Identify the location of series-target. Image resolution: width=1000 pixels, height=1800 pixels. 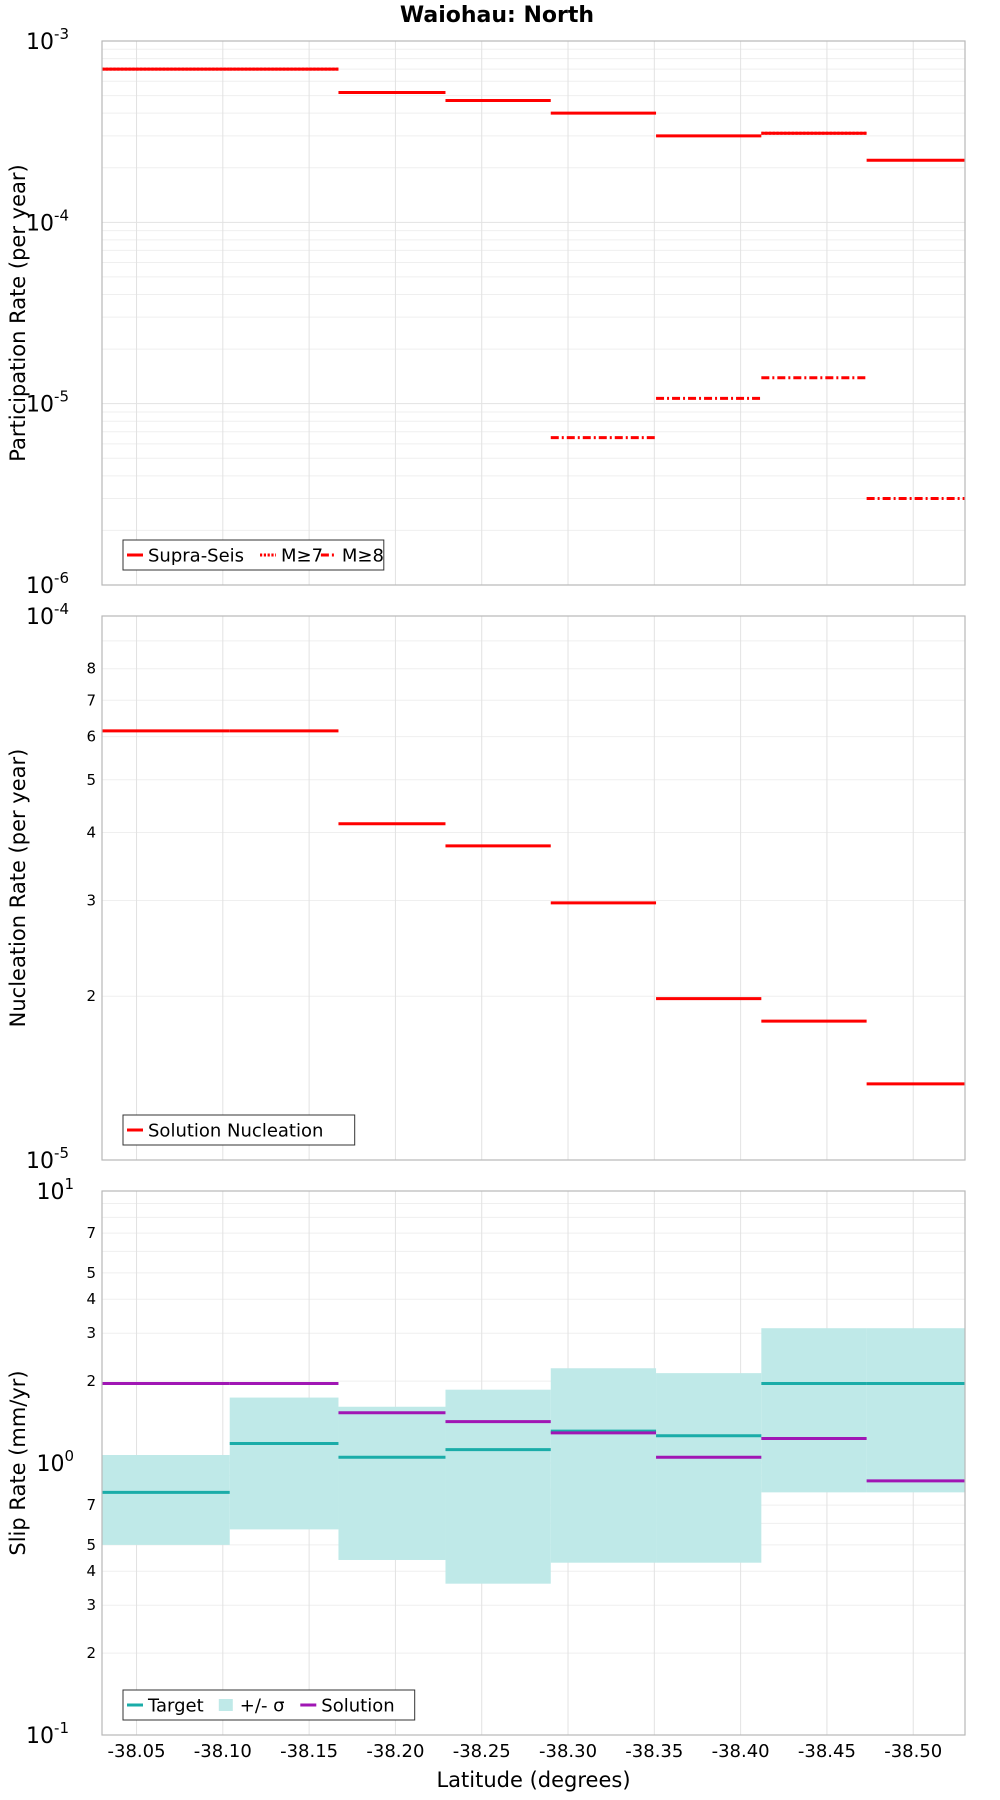
(533, 1438).